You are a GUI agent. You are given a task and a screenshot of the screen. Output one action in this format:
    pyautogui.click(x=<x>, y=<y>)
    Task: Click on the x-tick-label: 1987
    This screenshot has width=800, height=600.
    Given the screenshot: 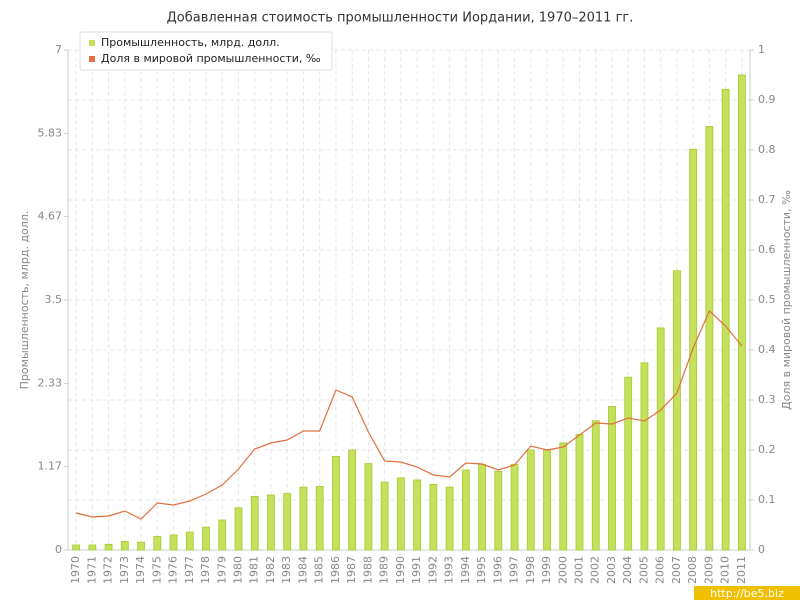 What is the action you would take?
    pyautogui.click(x=351, y=570)
    